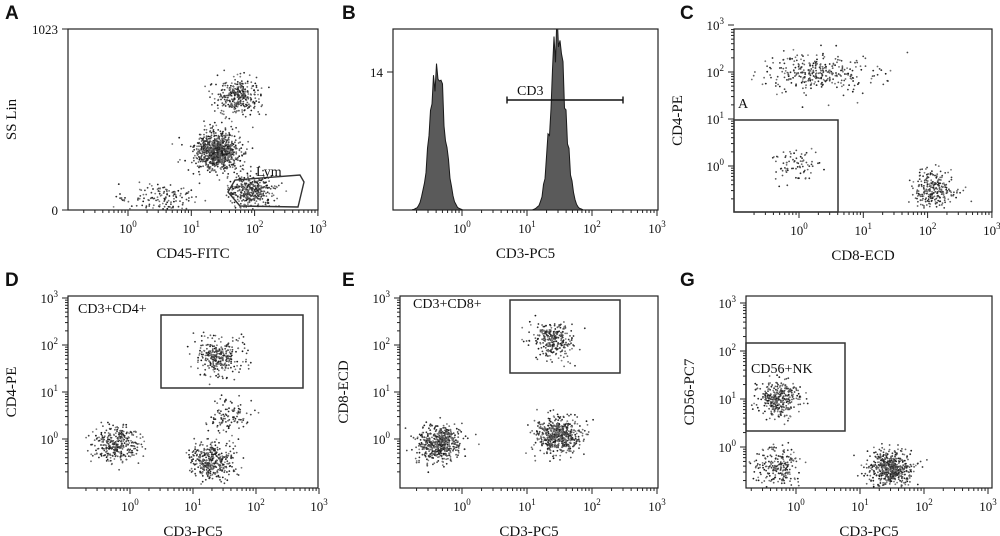 The width and height of the screenshot is (1000, 536). Describe the element at coordinates (349, 13) in the screenshot. I see `panel-letter: B` at that location.